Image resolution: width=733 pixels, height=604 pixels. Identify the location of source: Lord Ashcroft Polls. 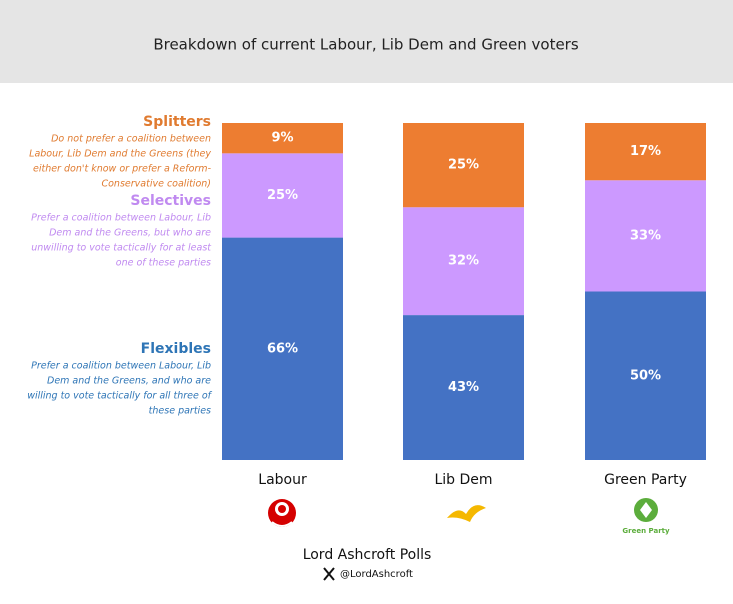
(367, 555).